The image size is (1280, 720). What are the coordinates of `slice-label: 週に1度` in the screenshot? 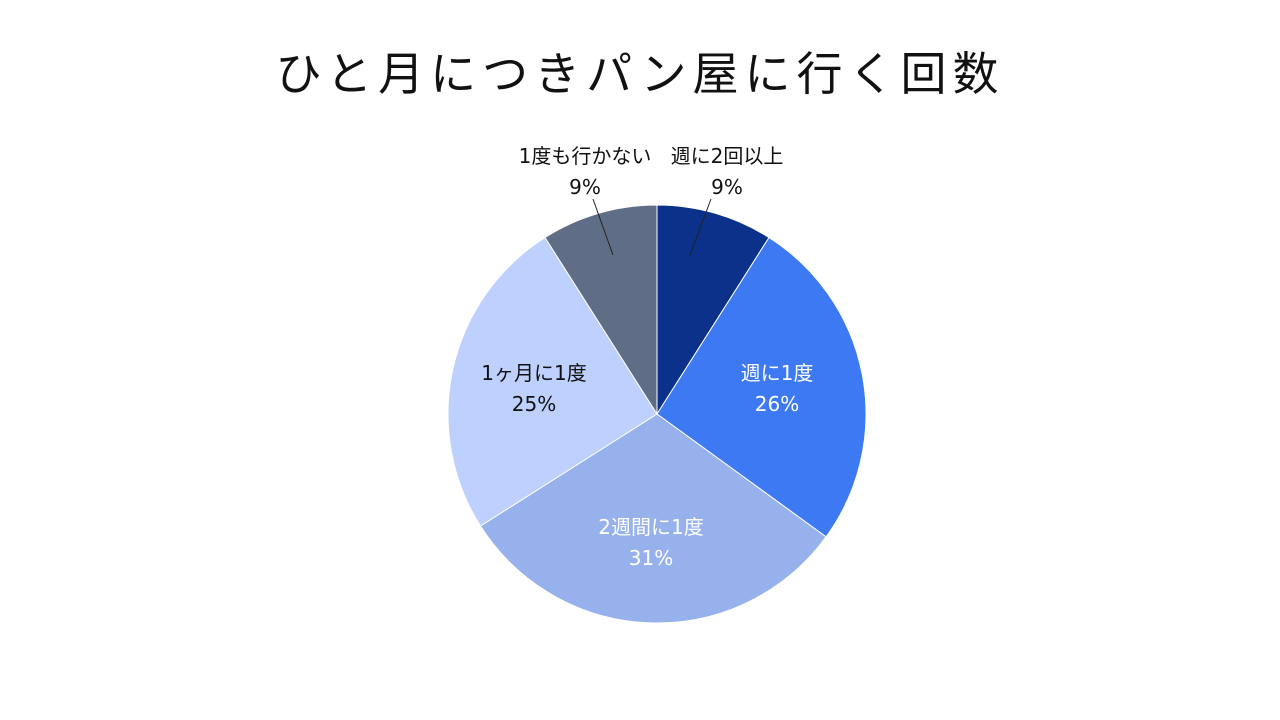 It's located at (777, 373).